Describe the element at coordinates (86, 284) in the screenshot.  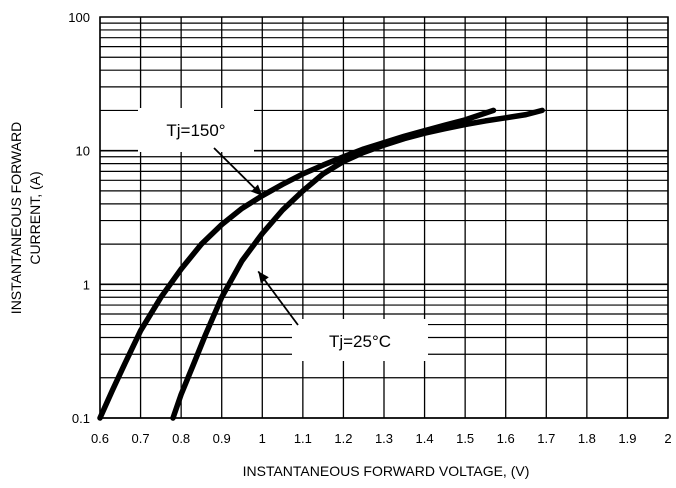
I see `y-tick-label: 1` at that location.